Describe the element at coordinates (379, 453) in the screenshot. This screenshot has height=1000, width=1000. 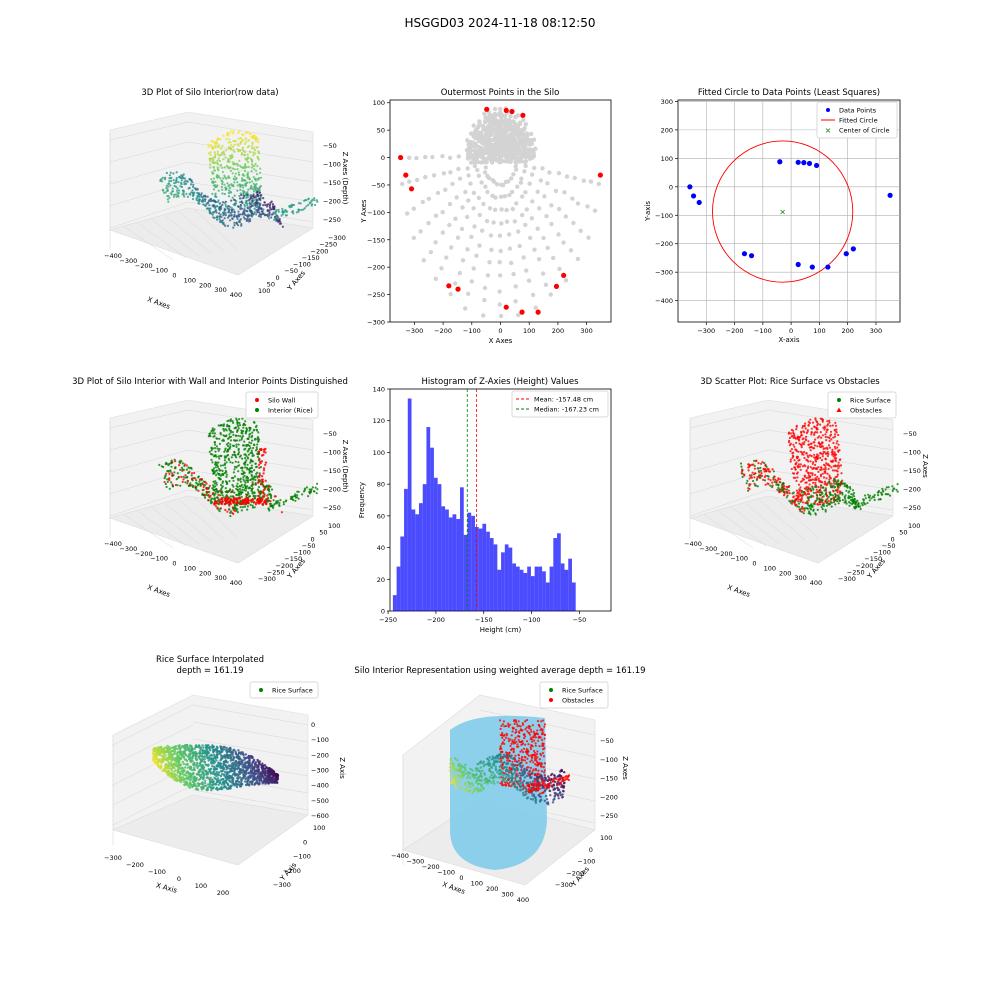
I see `hist-ytick-label: 100` at that location.